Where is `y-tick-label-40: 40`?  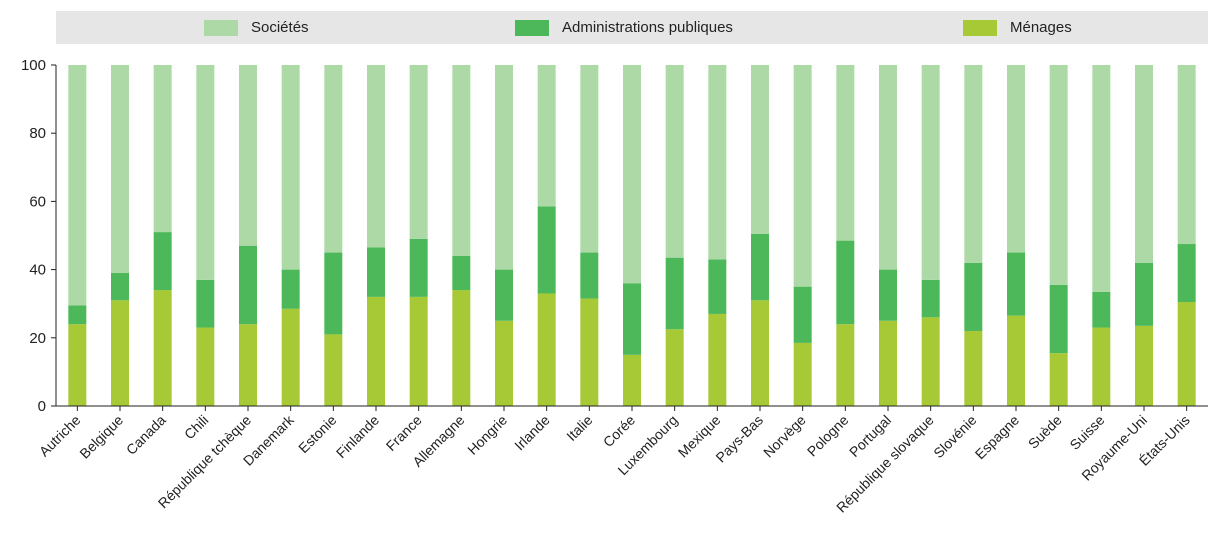
y-tick-label-40: 40 is located at coordinates (37, 270).